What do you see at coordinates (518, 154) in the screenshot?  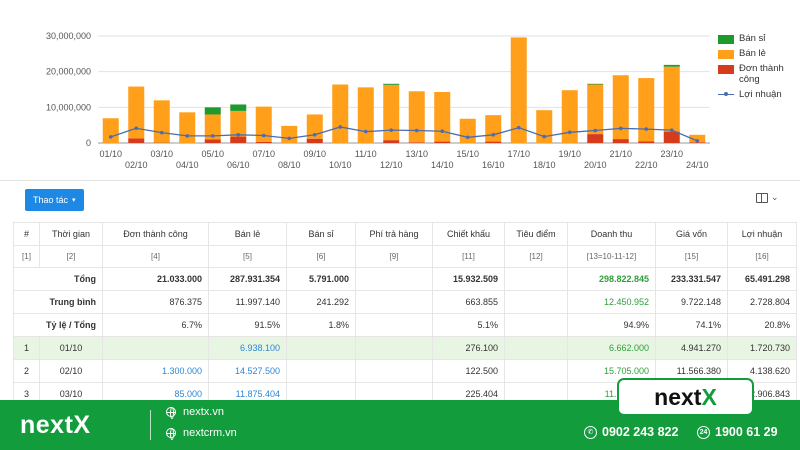 I see `x-tick-label: 17/10` at bounding box center [518, 154].